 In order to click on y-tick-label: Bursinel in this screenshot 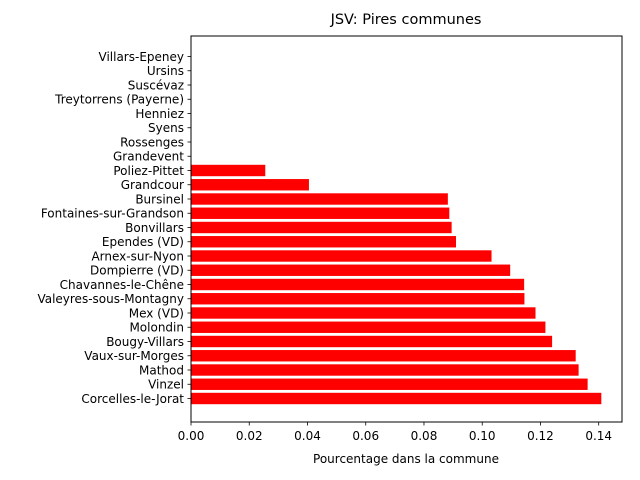, I will do `click(159, 199)`.